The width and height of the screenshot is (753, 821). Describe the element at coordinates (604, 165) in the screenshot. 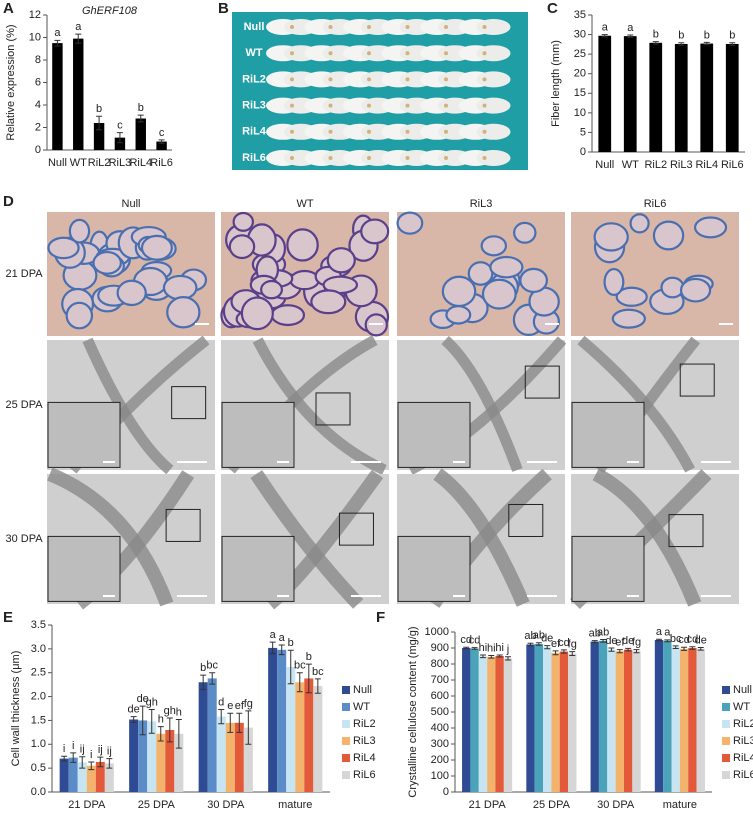

I see `x-tick-label: Null` at that location.